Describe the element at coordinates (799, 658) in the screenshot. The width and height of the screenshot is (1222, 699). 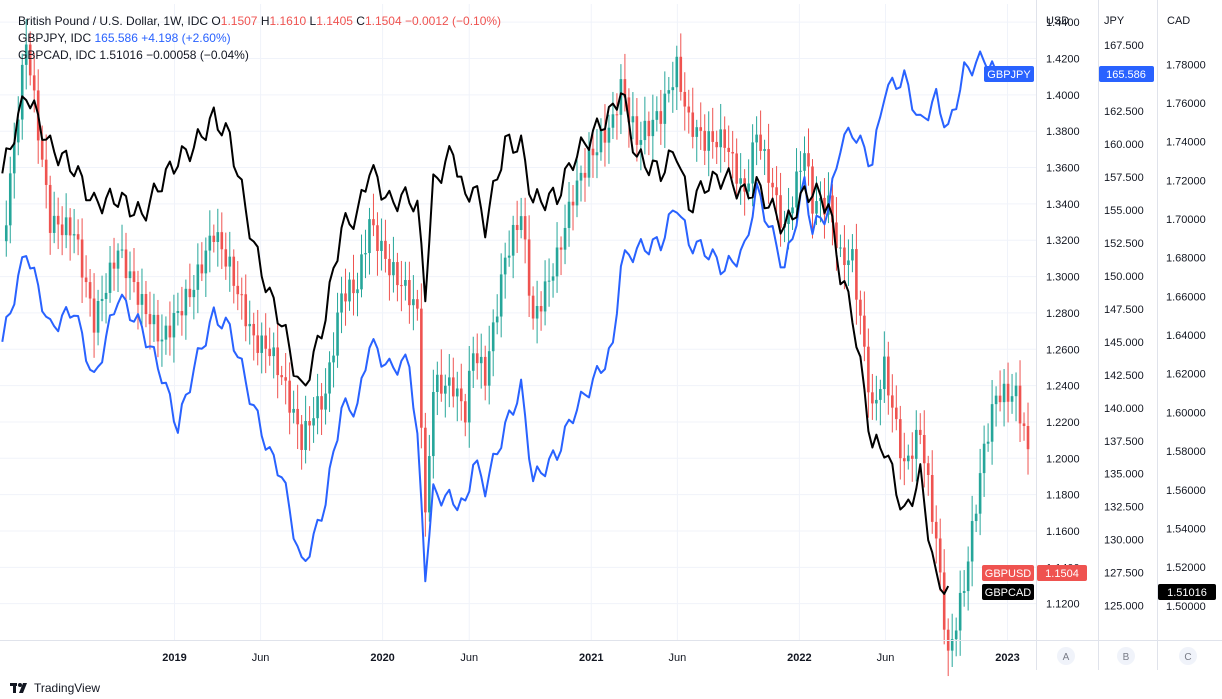
I see `time-tick-label: 2022` at that location.